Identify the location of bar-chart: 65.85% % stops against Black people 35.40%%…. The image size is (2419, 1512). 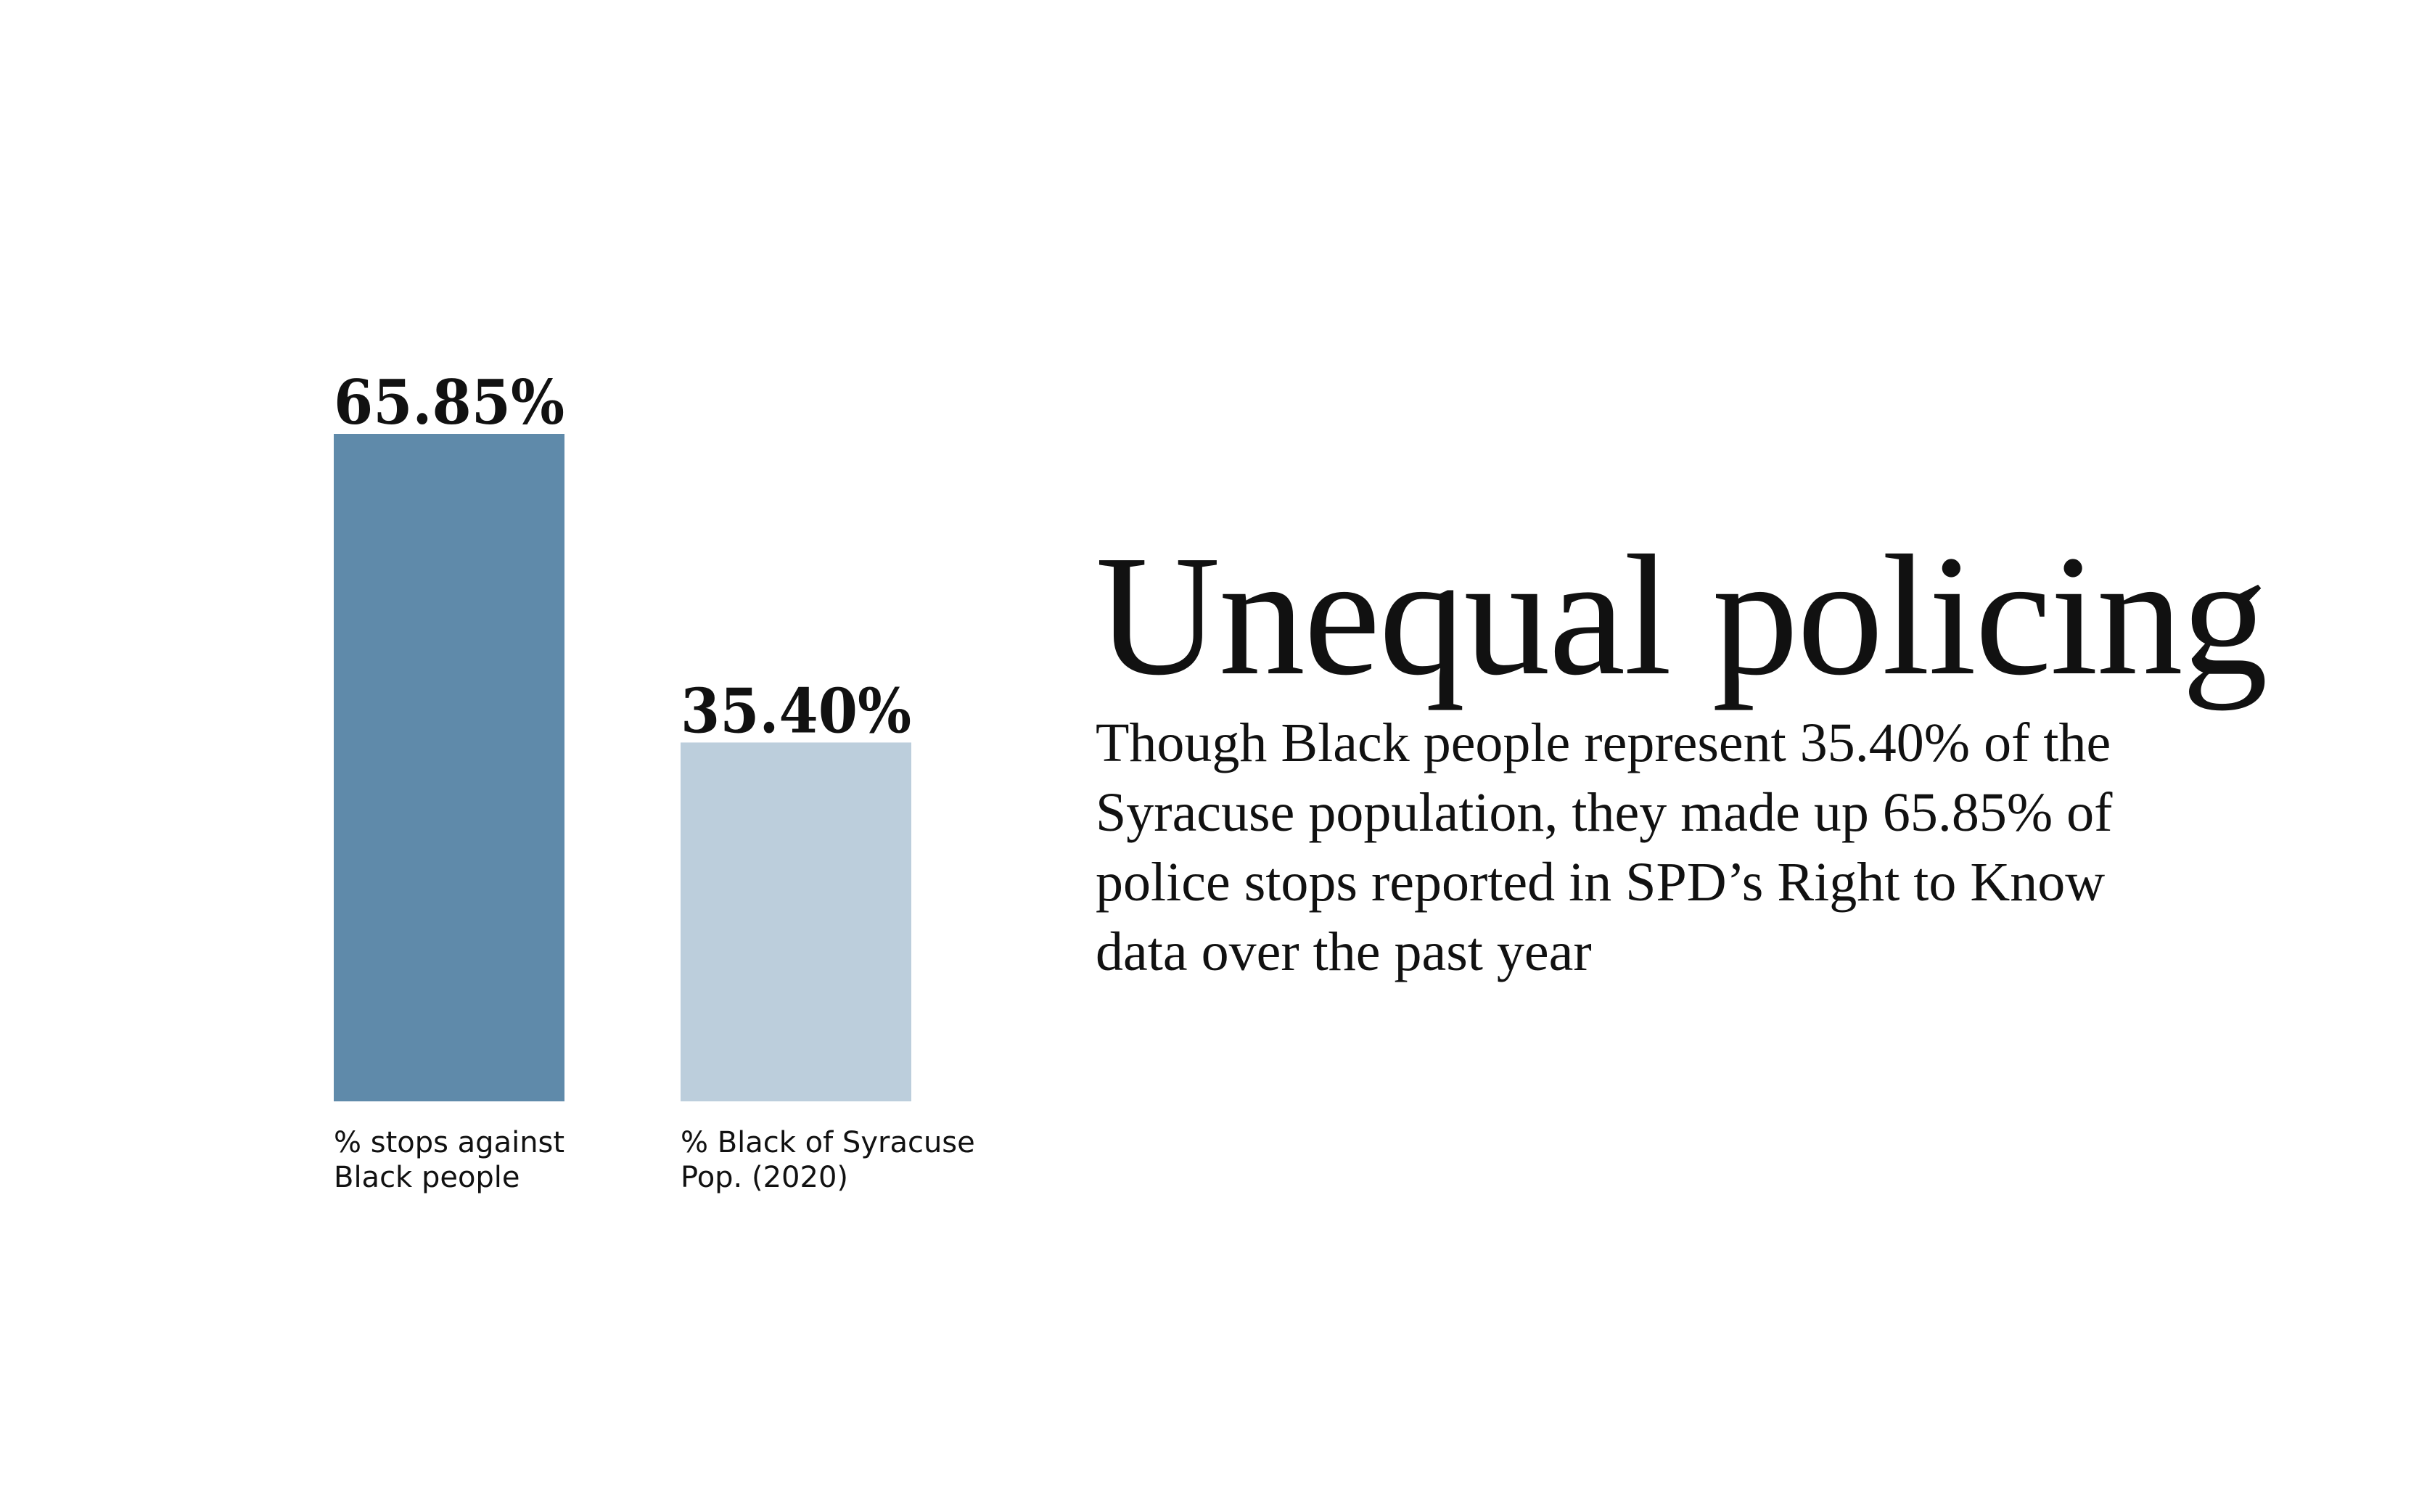
(654, 780).